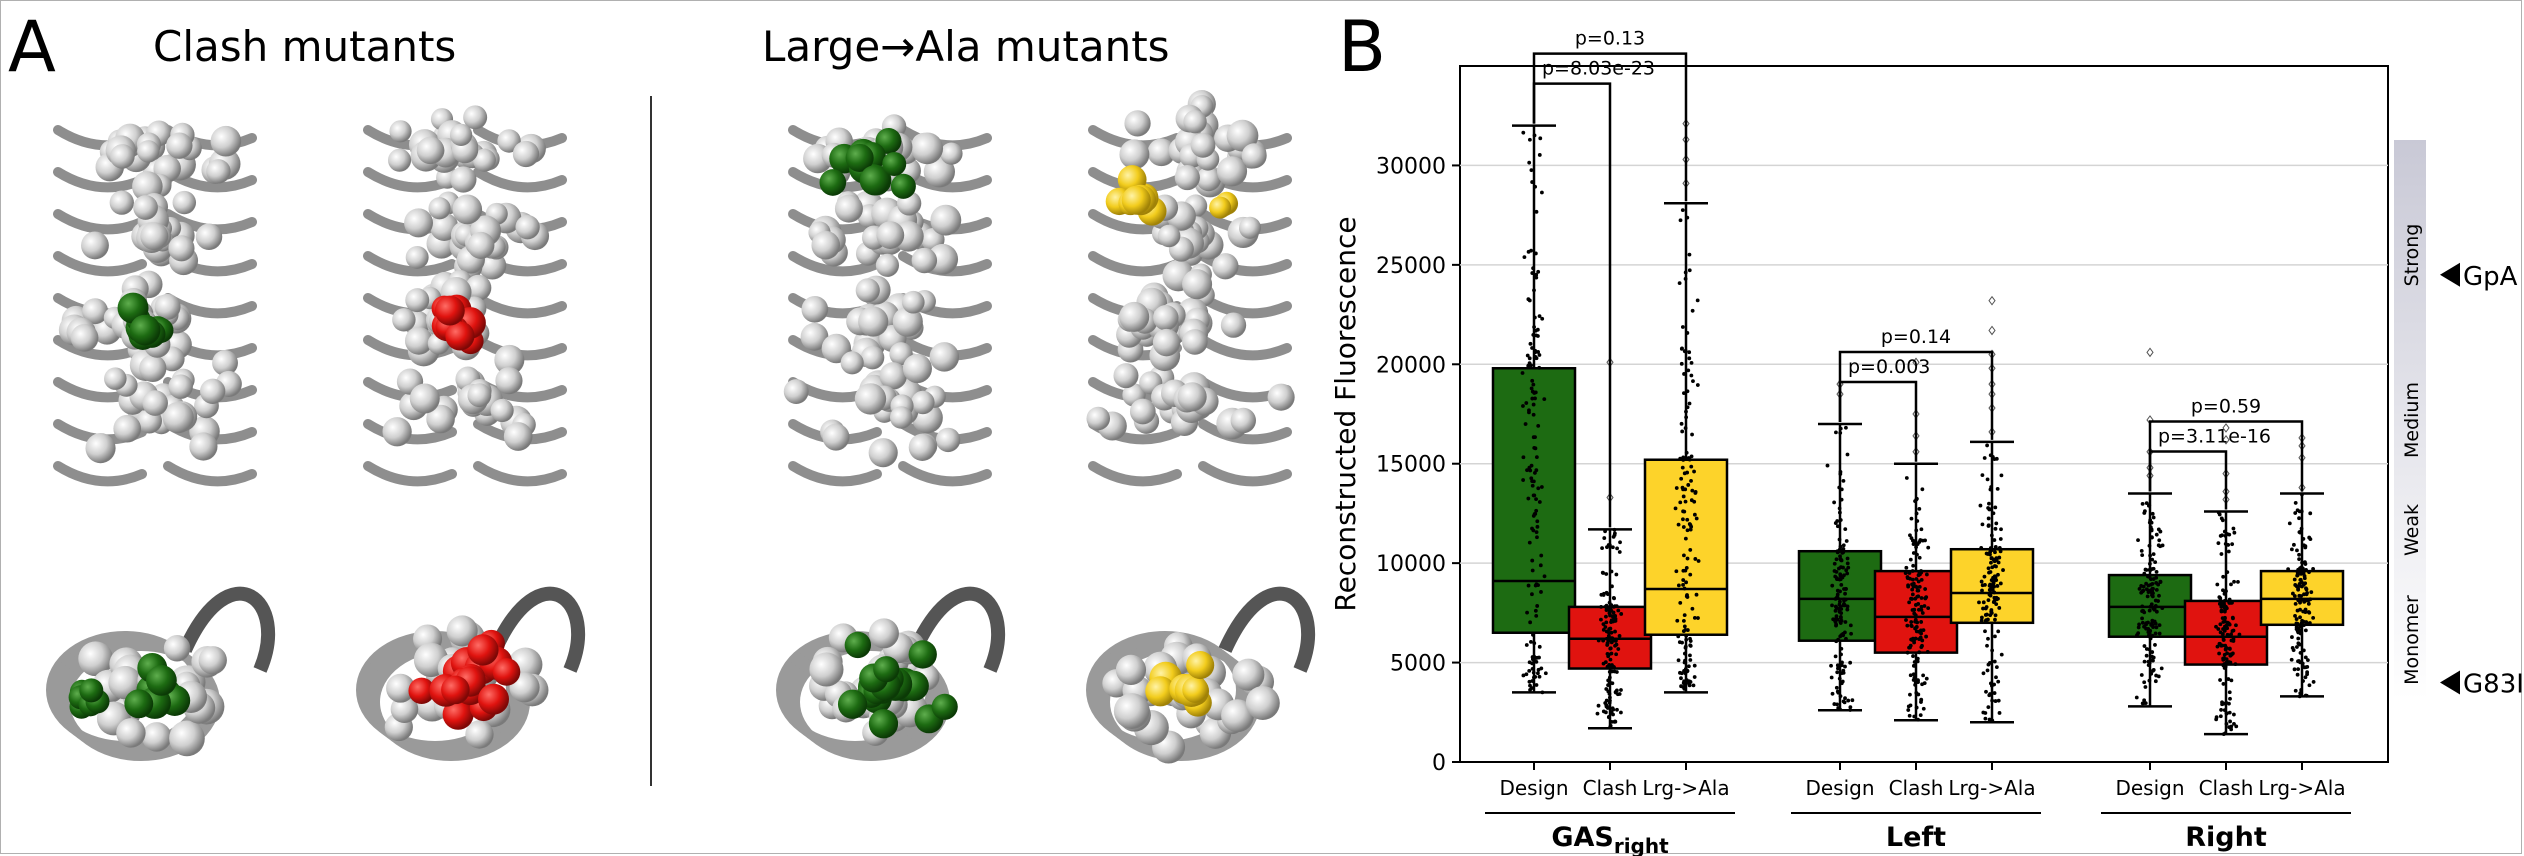 The image size is (2524, 856). What do you see at coordinates (1916, 788) in the screenshot?
I see `x-tick-label: Clash` at bounding box center [1916, 788].